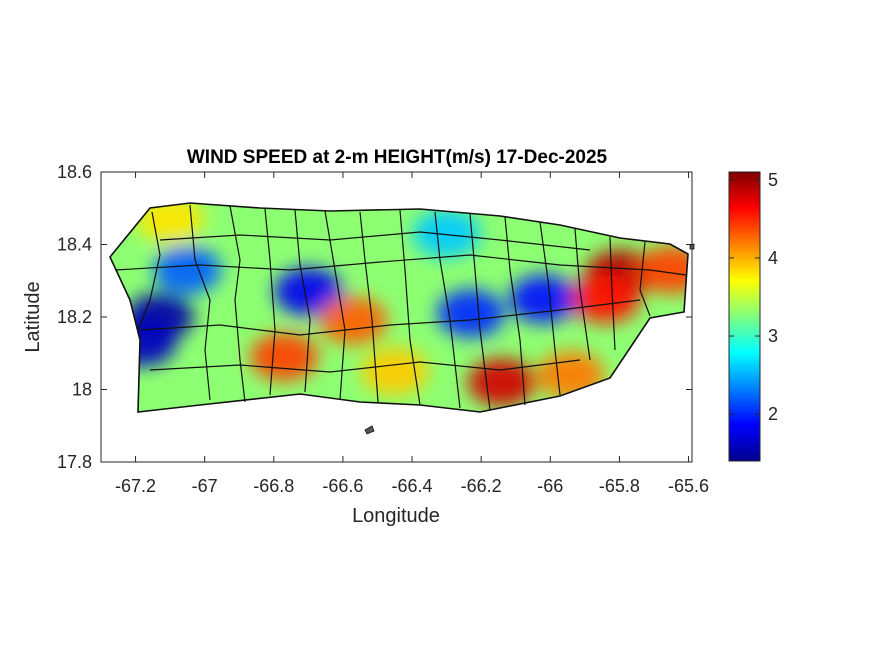  I want to click on y-tick-label: 18.4, so click(74, 245).